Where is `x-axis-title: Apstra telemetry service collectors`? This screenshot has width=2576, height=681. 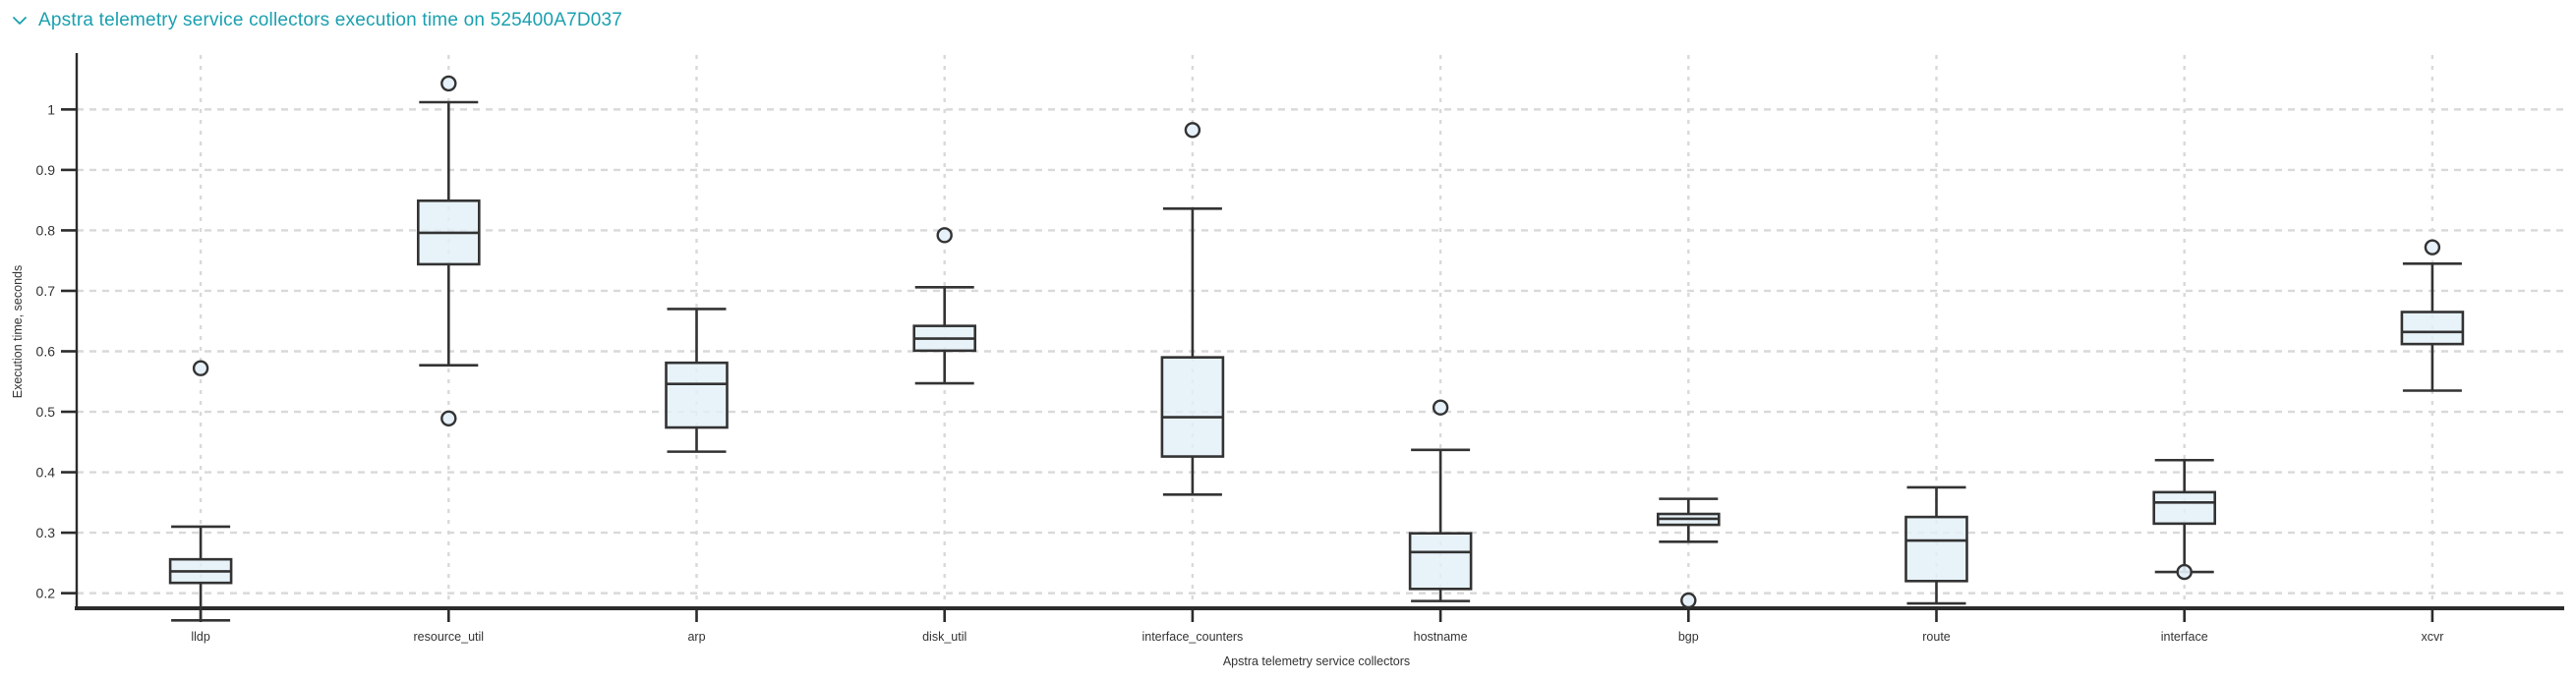 x-axis-title: Apstra telemetry service collectors is located at coordinates (1316, 661).